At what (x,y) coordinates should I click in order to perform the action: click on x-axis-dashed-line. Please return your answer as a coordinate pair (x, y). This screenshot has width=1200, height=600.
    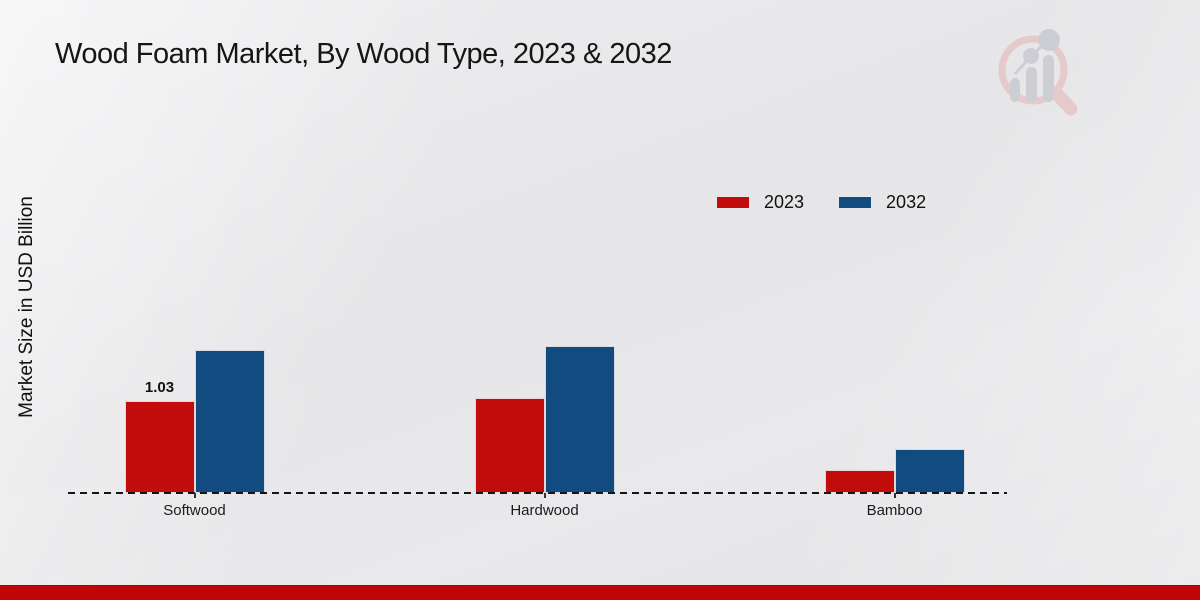
    Looking at the image, I should click on (537, 493).